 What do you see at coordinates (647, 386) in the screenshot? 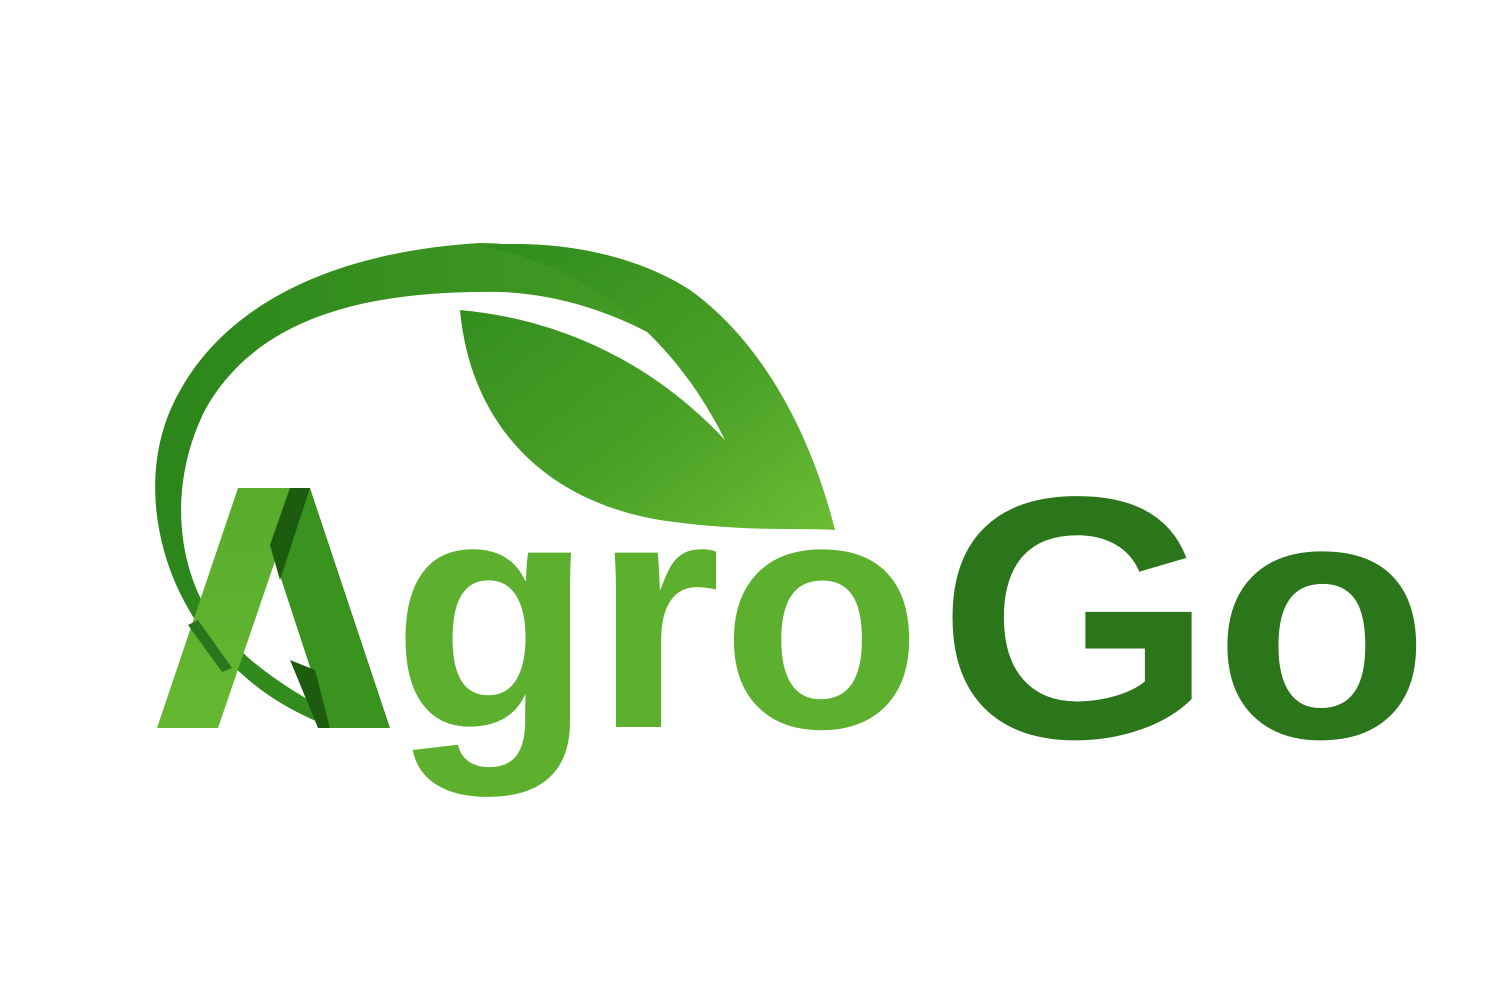
I see `leaf-icon` at bounding box center [647, 386].